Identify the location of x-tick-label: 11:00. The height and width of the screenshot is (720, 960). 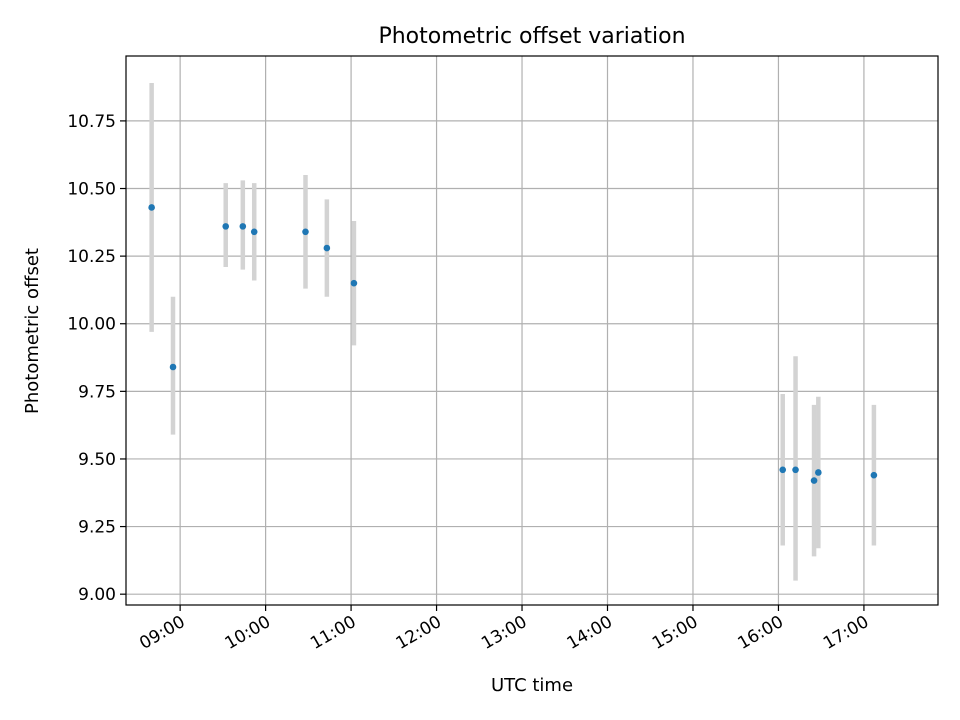
(333, 633).